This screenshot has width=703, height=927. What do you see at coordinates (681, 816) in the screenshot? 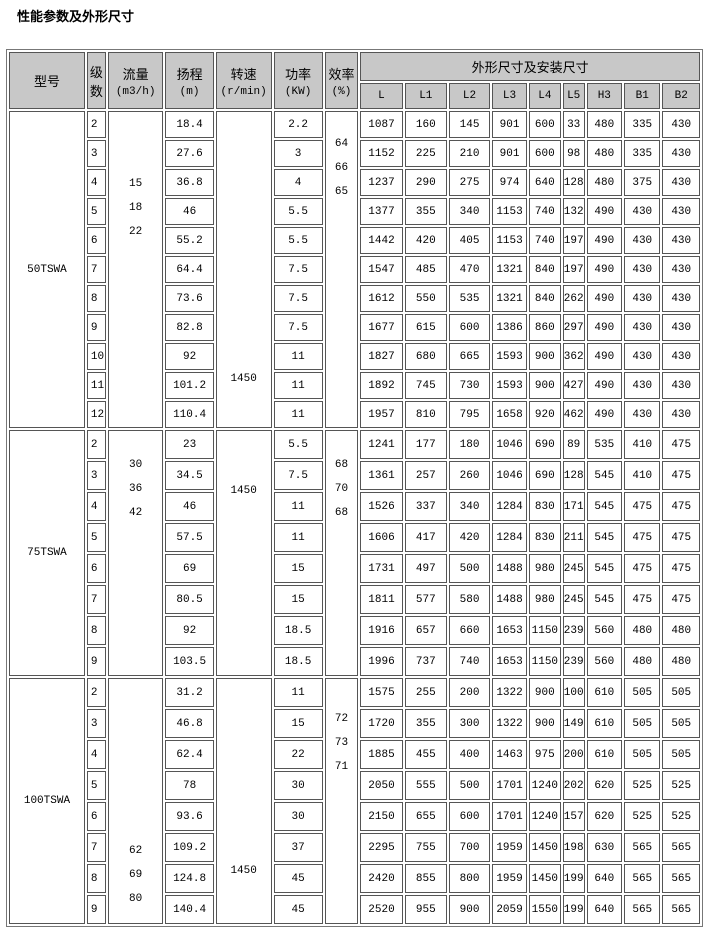
I see `dim-cell-b2: 525` at bounding box center [681, 816].